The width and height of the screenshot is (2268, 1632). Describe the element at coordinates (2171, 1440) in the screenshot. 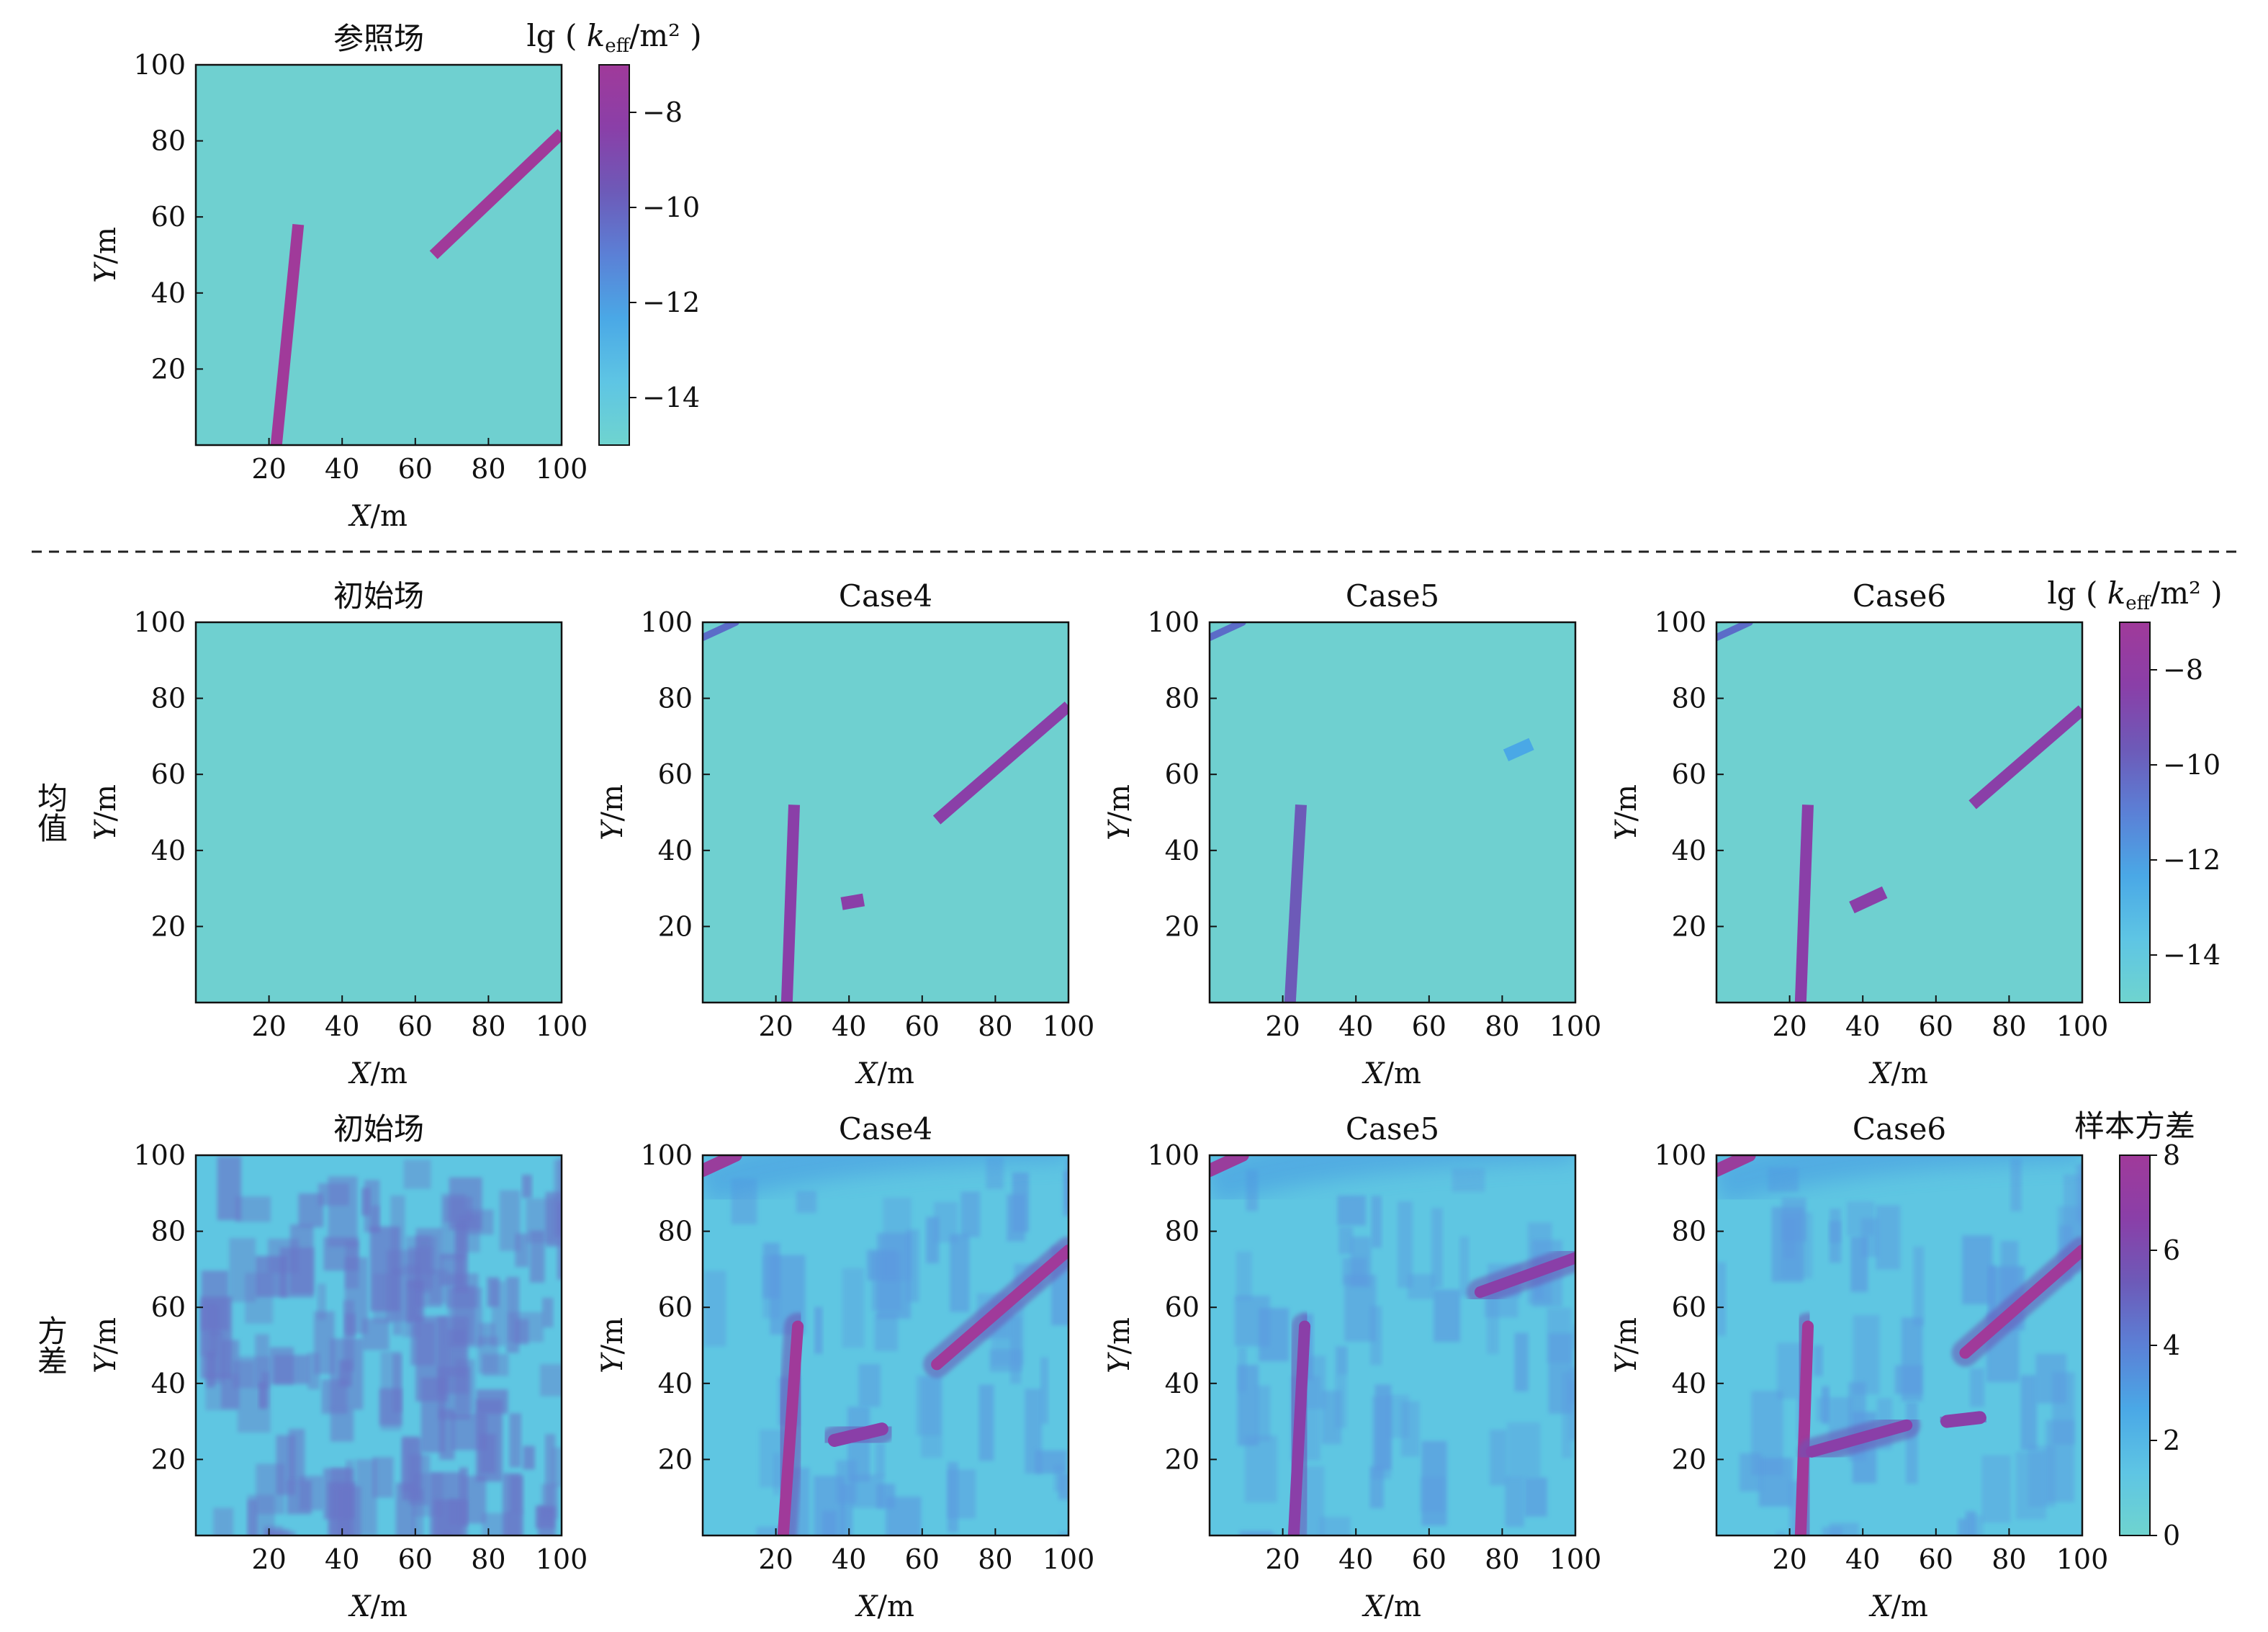

I see `colorbar-tick-label: 2` at that location.